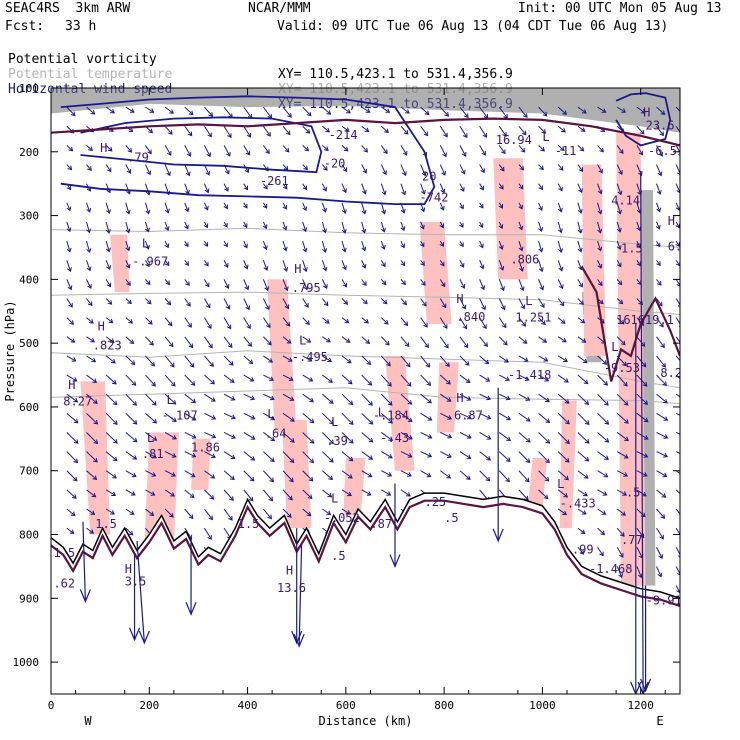 The width and height of the screenshot is (740, 740). I want to click on field-extremum-label: -.43, so click(394, 438).